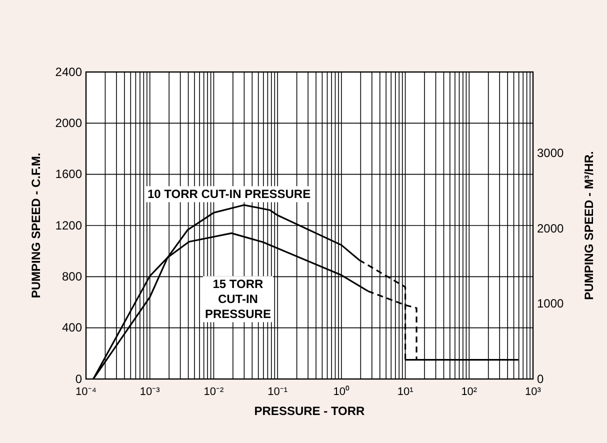 This screenshot has width=607, height=443. What do you see at coordinates (78, 379) in the screenshot?
I see `y-tick-label: 0` at bounding box center [78, 379].